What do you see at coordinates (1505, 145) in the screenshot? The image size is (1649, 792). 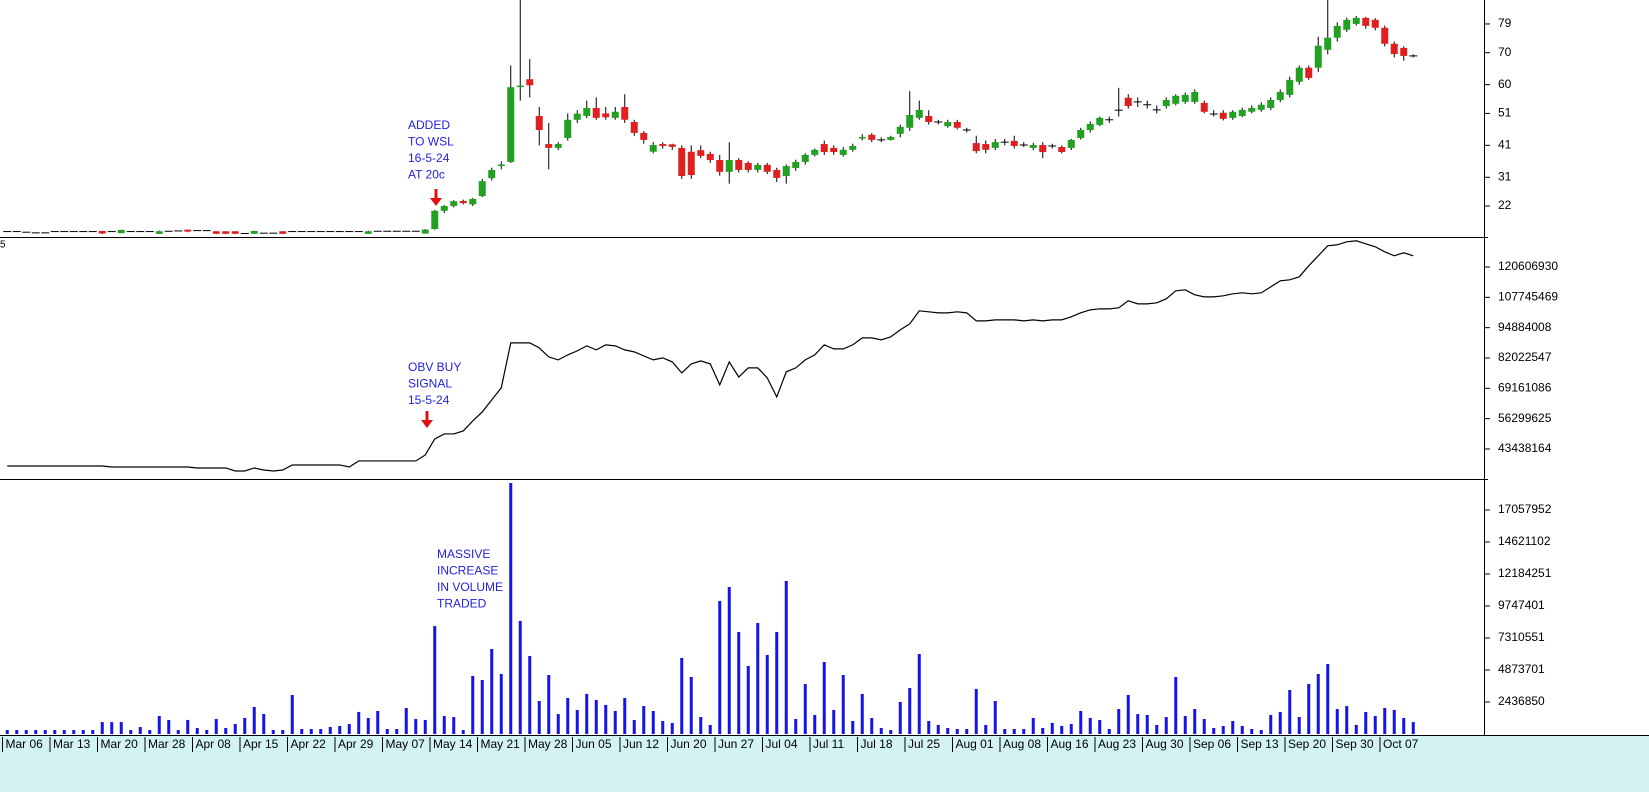 I see `y-tick-label: 41` at bounding box center [1505, 145].